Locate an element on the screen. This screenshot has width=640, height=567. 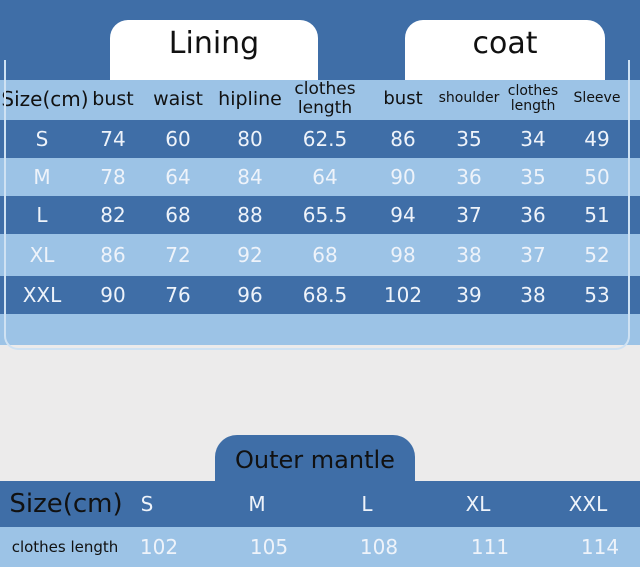
column-header: Sleeve is located at coordinates (597, 98).